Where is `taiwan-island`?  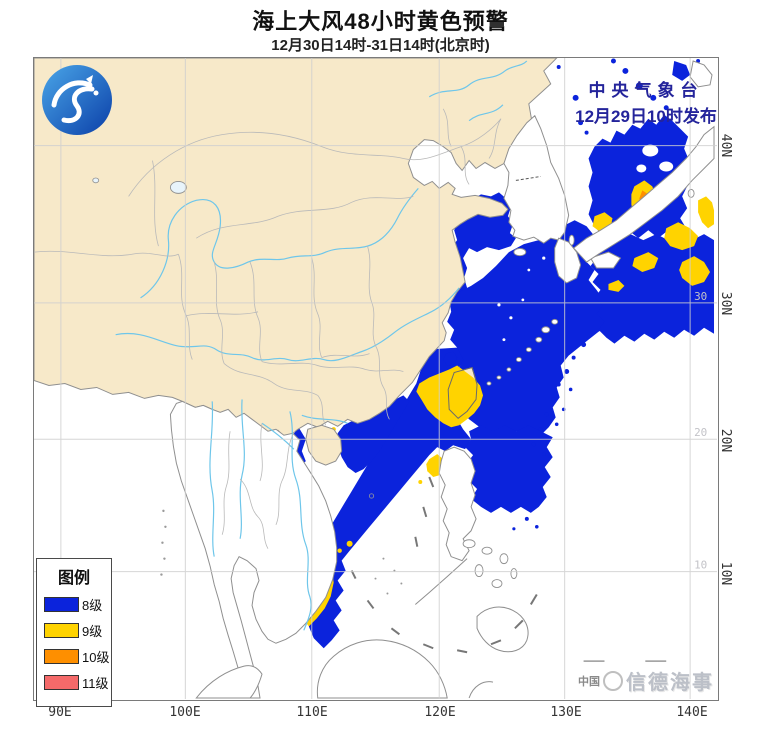 taiwan-island is located at coordinates (450, 396).